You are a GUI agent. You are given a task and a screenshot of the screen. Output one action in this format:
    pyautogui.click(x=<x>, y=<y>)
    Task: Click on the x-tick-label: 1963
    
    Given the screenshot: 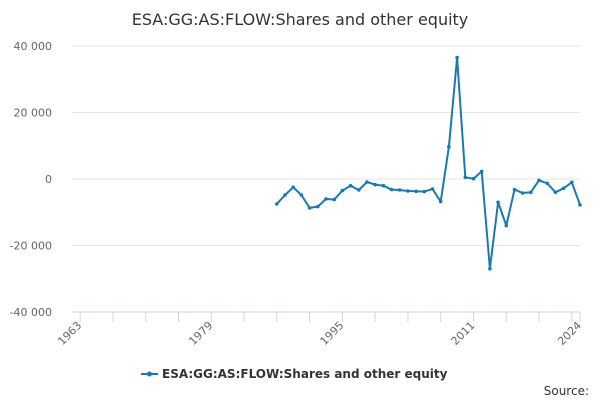 What is the action you would take?
    pyautogui.click(x=69, y=333)
    